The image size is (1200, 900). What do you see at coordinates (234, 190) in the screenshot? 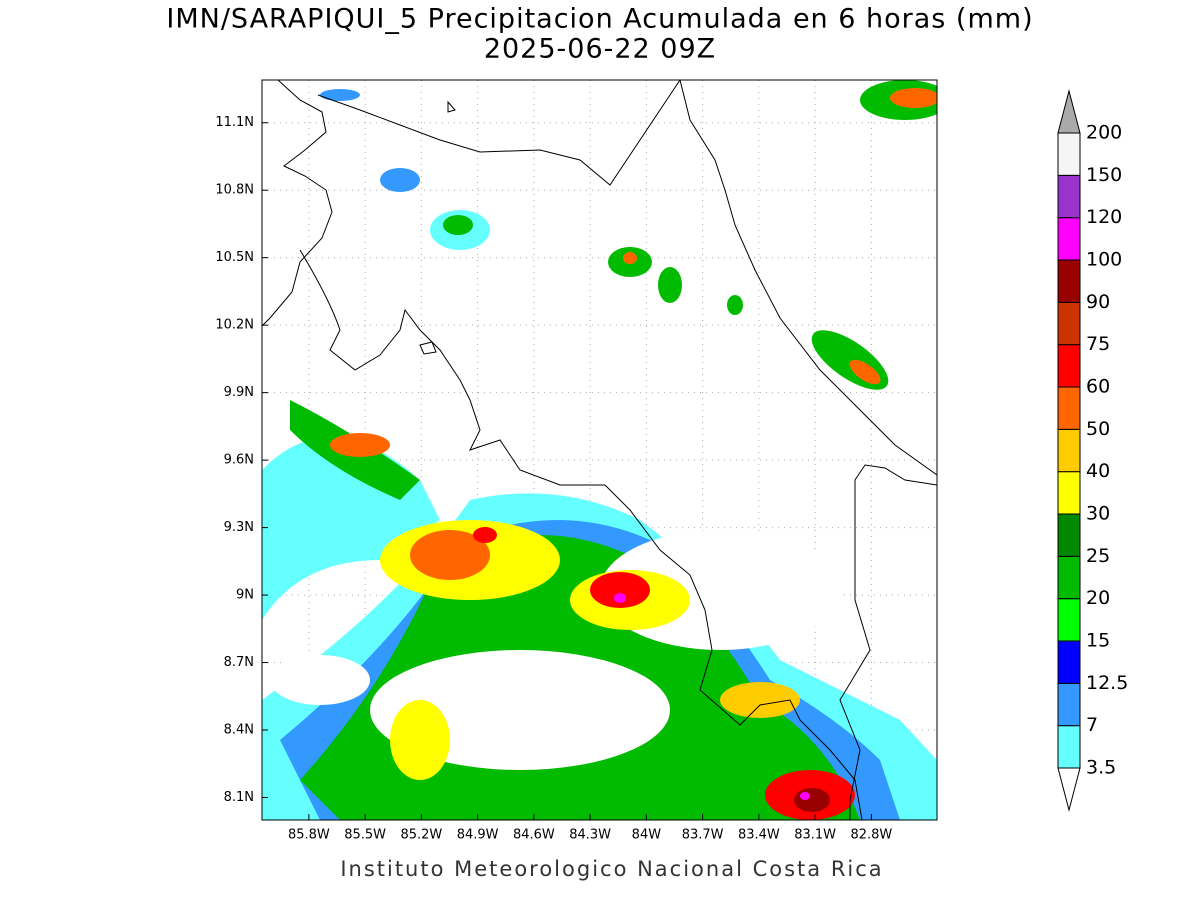
I see `y-tick-label: 10.8N` at bounding box center [234, 190].